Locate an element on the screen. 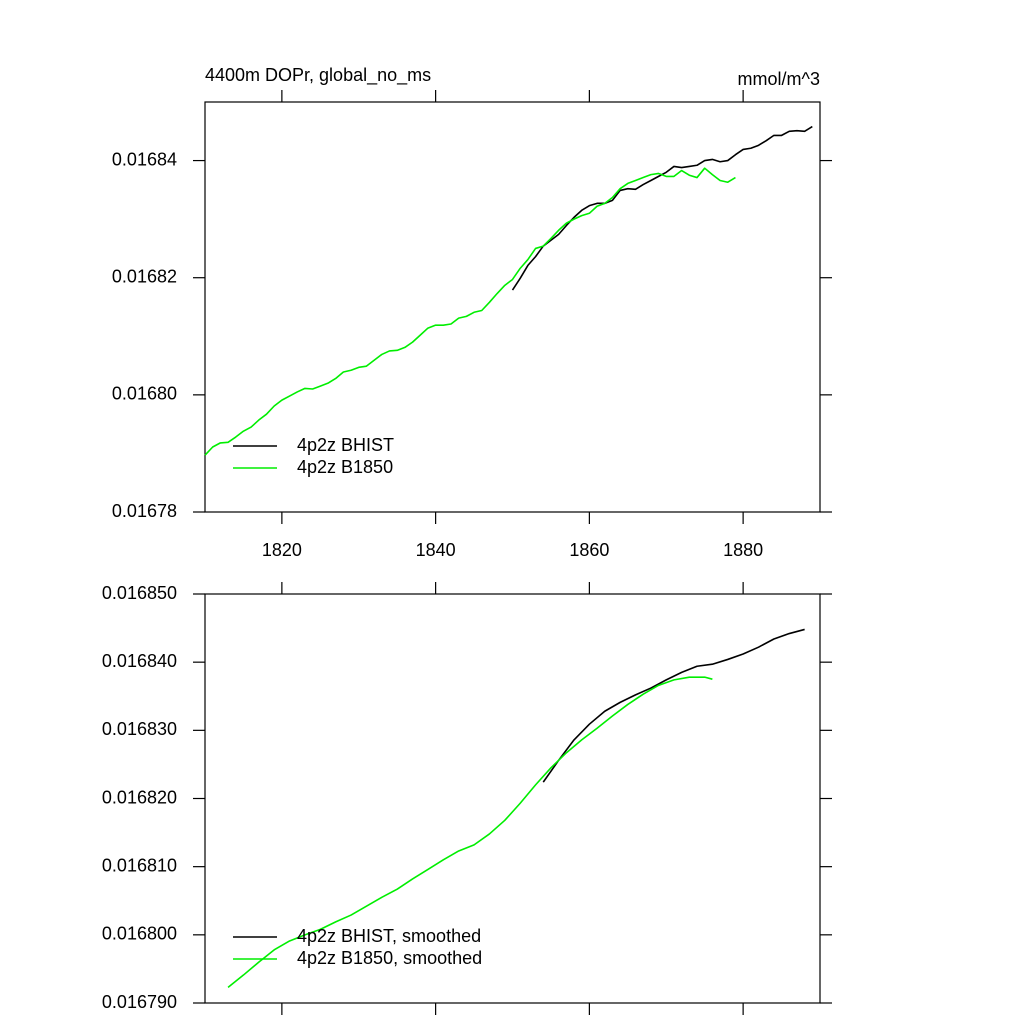  legend-label: 4p2z BHIST, smoothed is located at coordinates (389, 936).